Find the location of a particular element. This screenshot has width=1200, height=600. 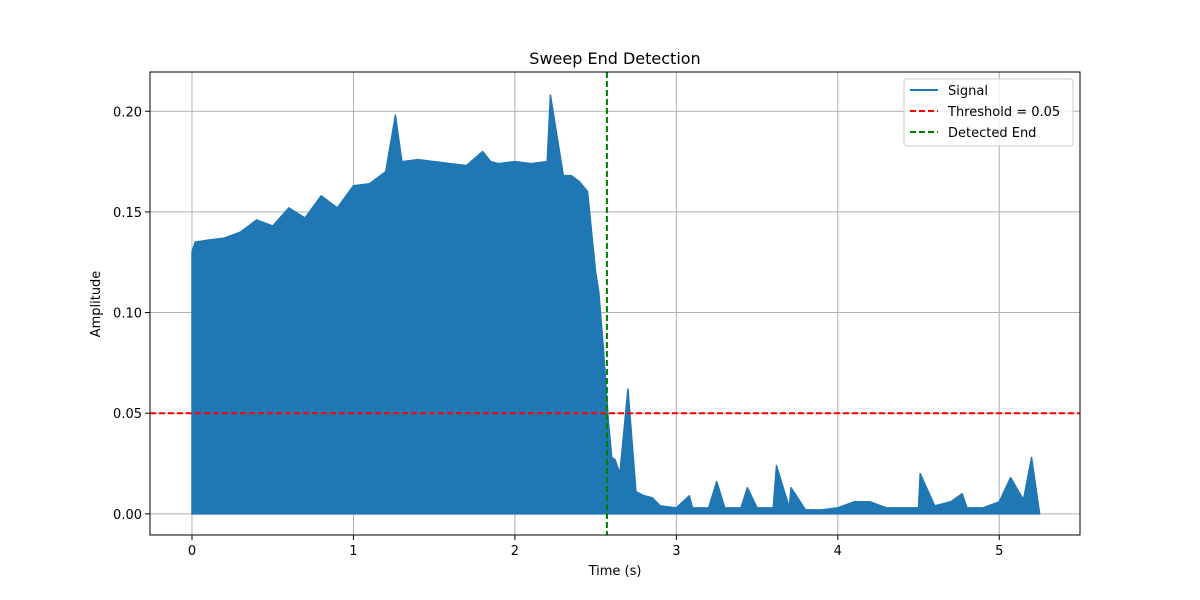

y-tick-label: 0.20 is located at coordinates (127, 112).